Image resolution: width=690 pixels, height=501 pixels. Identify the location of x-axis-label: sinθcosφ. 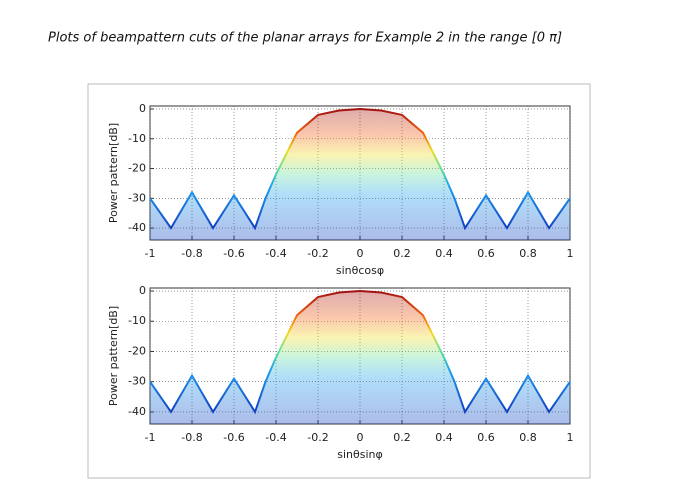
(360, 270).